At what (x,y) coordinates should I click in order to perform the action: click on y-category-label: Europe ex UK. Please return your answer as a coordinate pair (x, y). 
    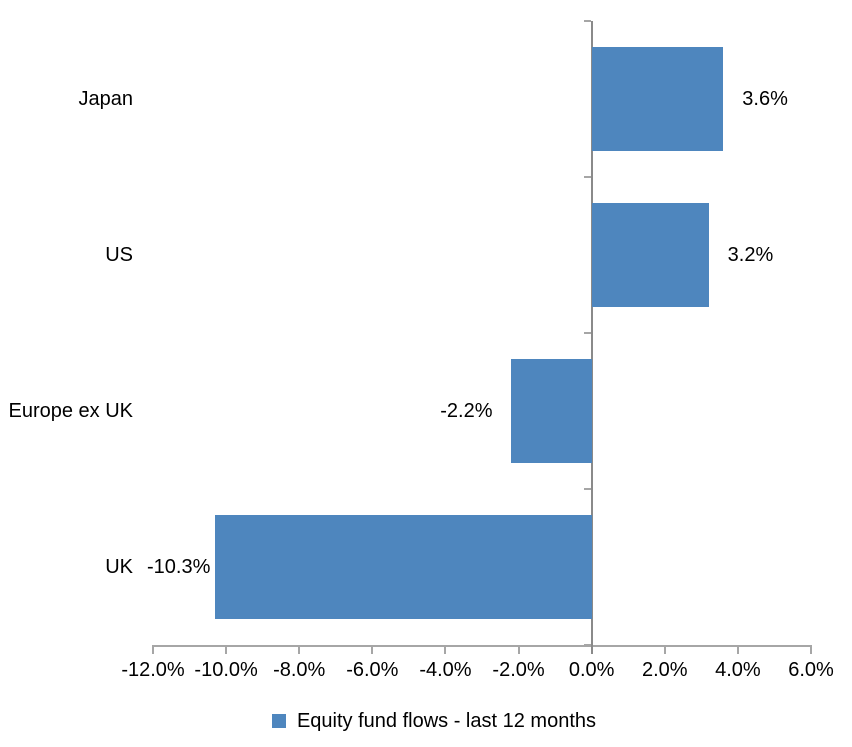
    Looking at the image, I should click on (70, 411).